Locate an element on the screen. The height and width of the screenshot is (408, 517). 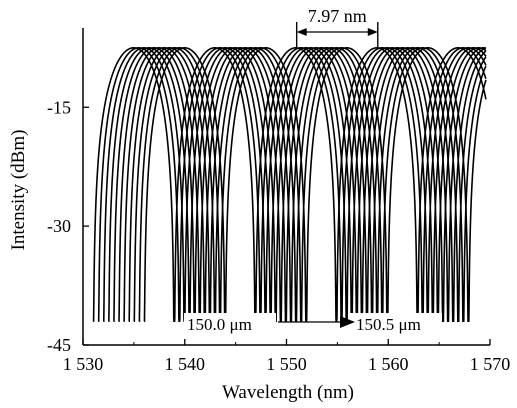
end-label: 150.5 μm is located at coordinates (388, 324).